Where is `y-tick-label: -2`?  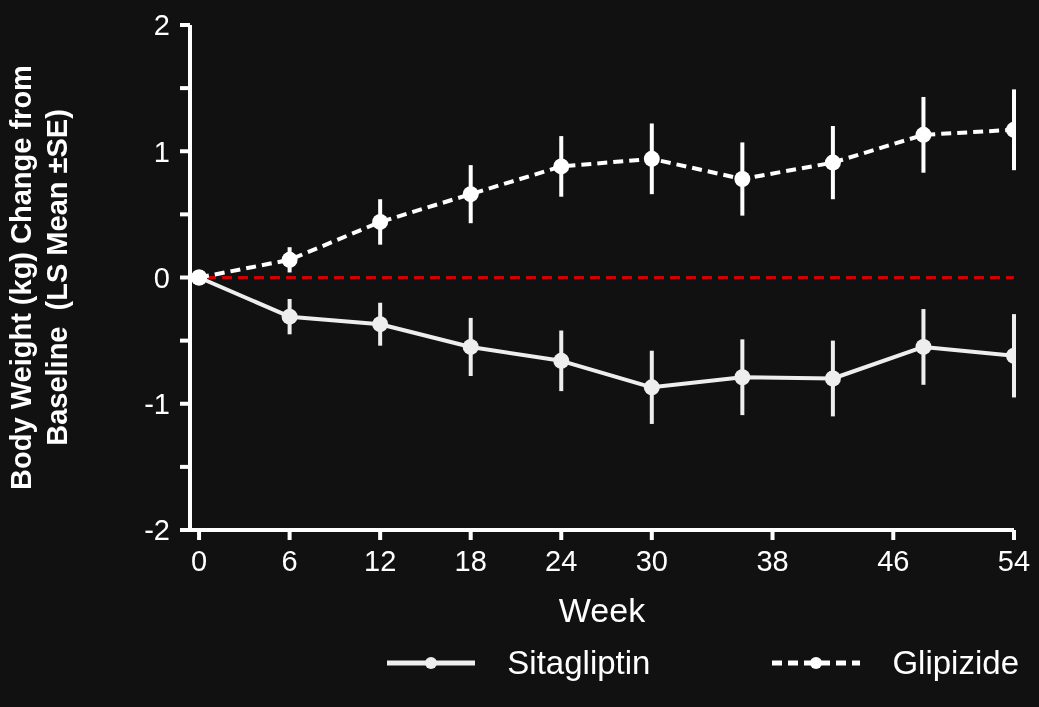
y-tick-label: -2 is located at coordinates (157, 530).